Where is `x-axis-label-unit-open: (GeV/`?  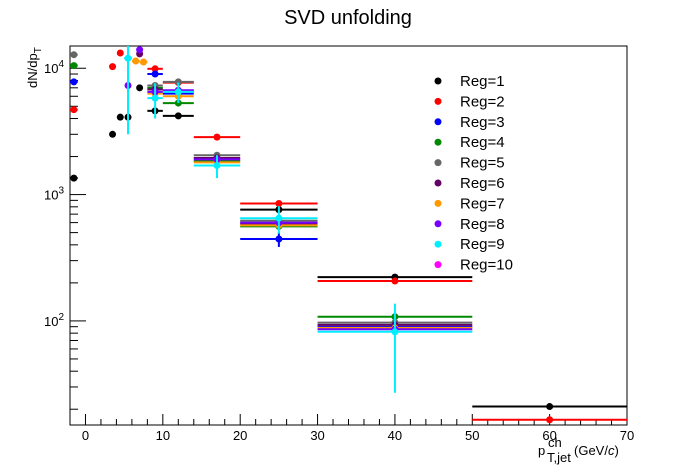 x-axis-label-unit-open: (GeV/ is located at coordinates (591, 450).